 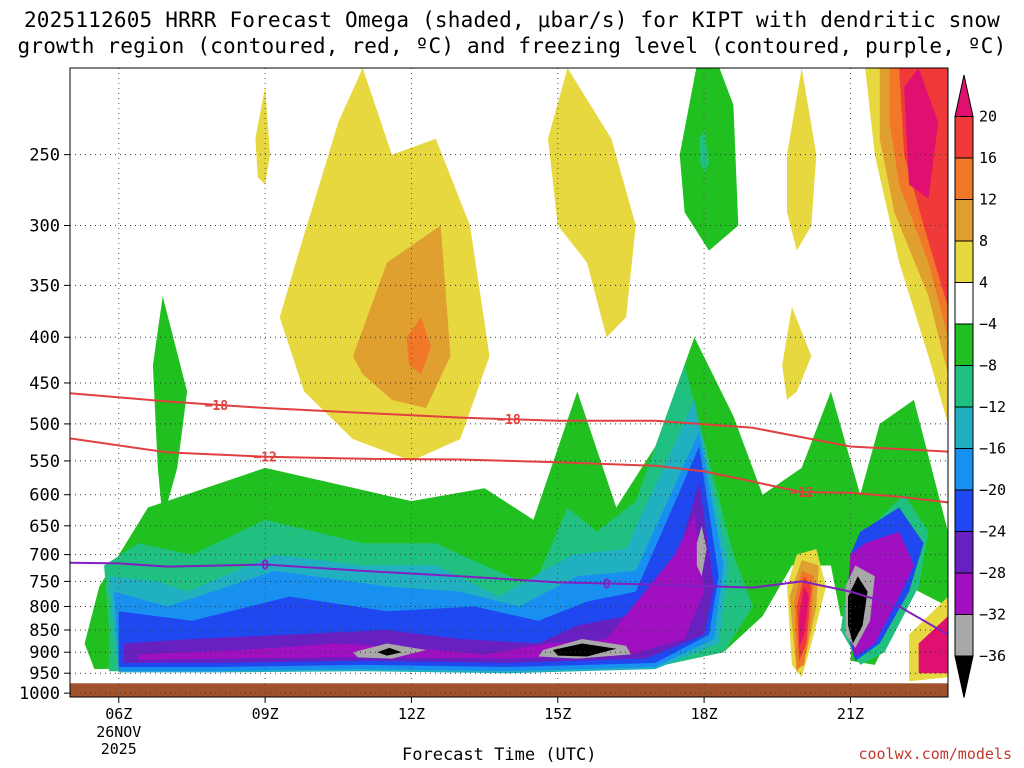 I want to click on colorbar-label-11: −28, so click(x=992, y=573).